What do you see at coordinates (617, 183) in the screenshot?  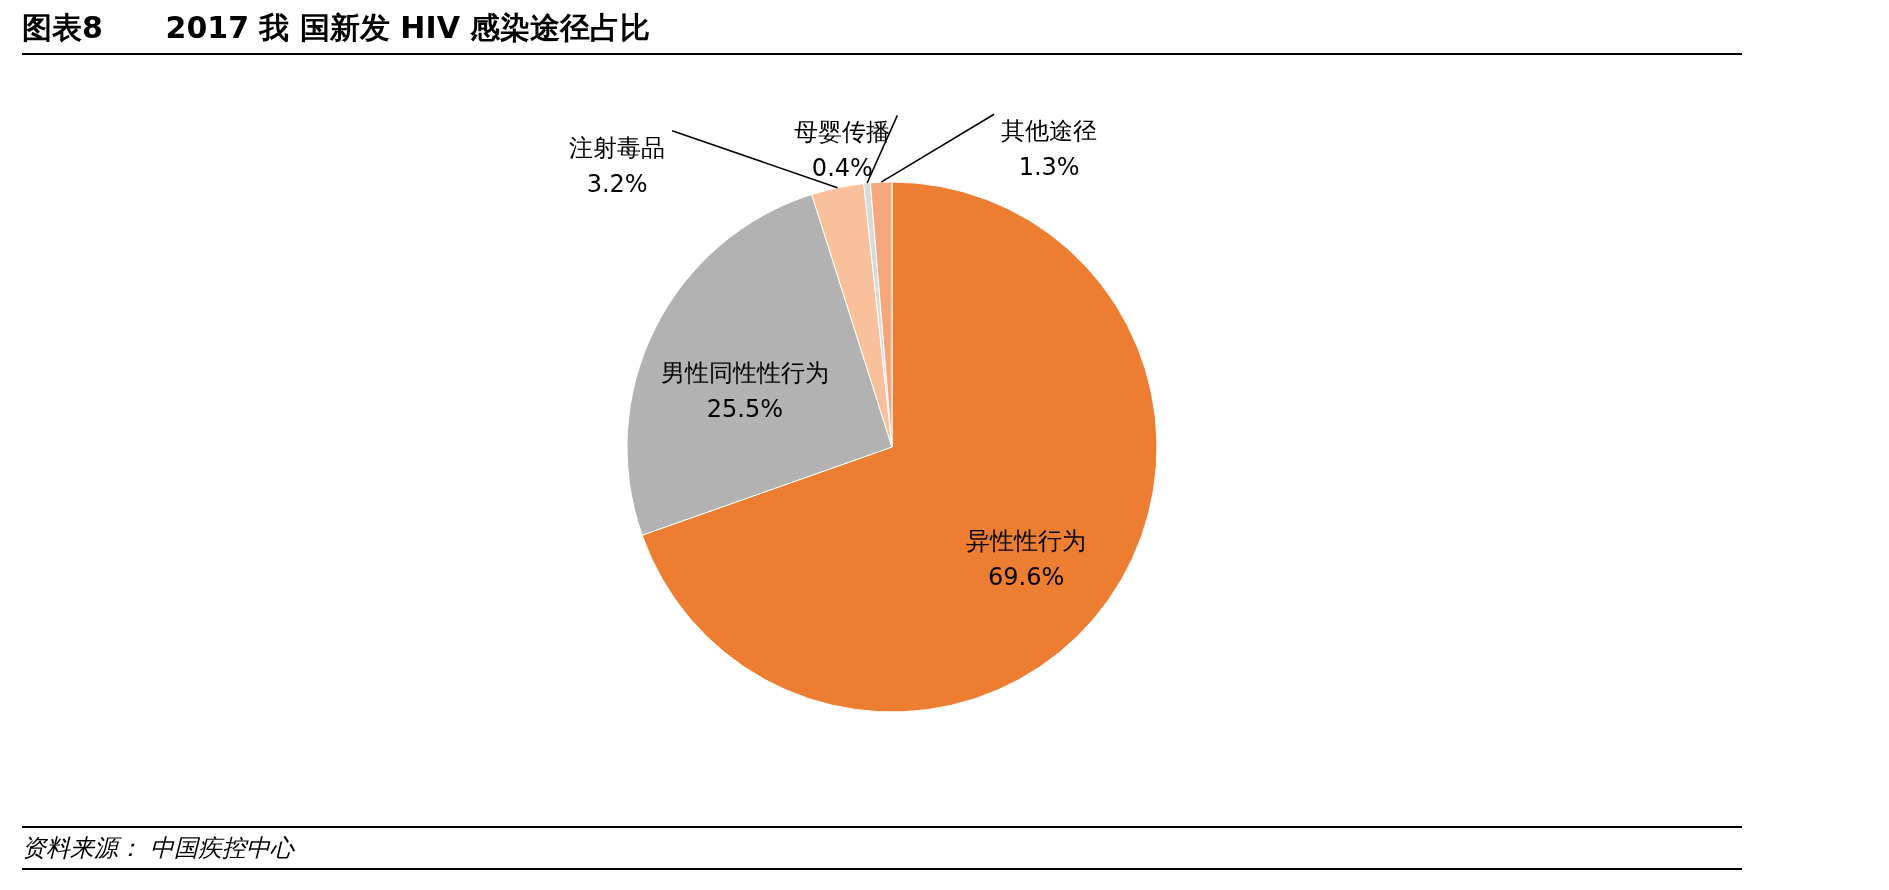 I see `data-label: 3.2%` at bounding box center [617, 183].